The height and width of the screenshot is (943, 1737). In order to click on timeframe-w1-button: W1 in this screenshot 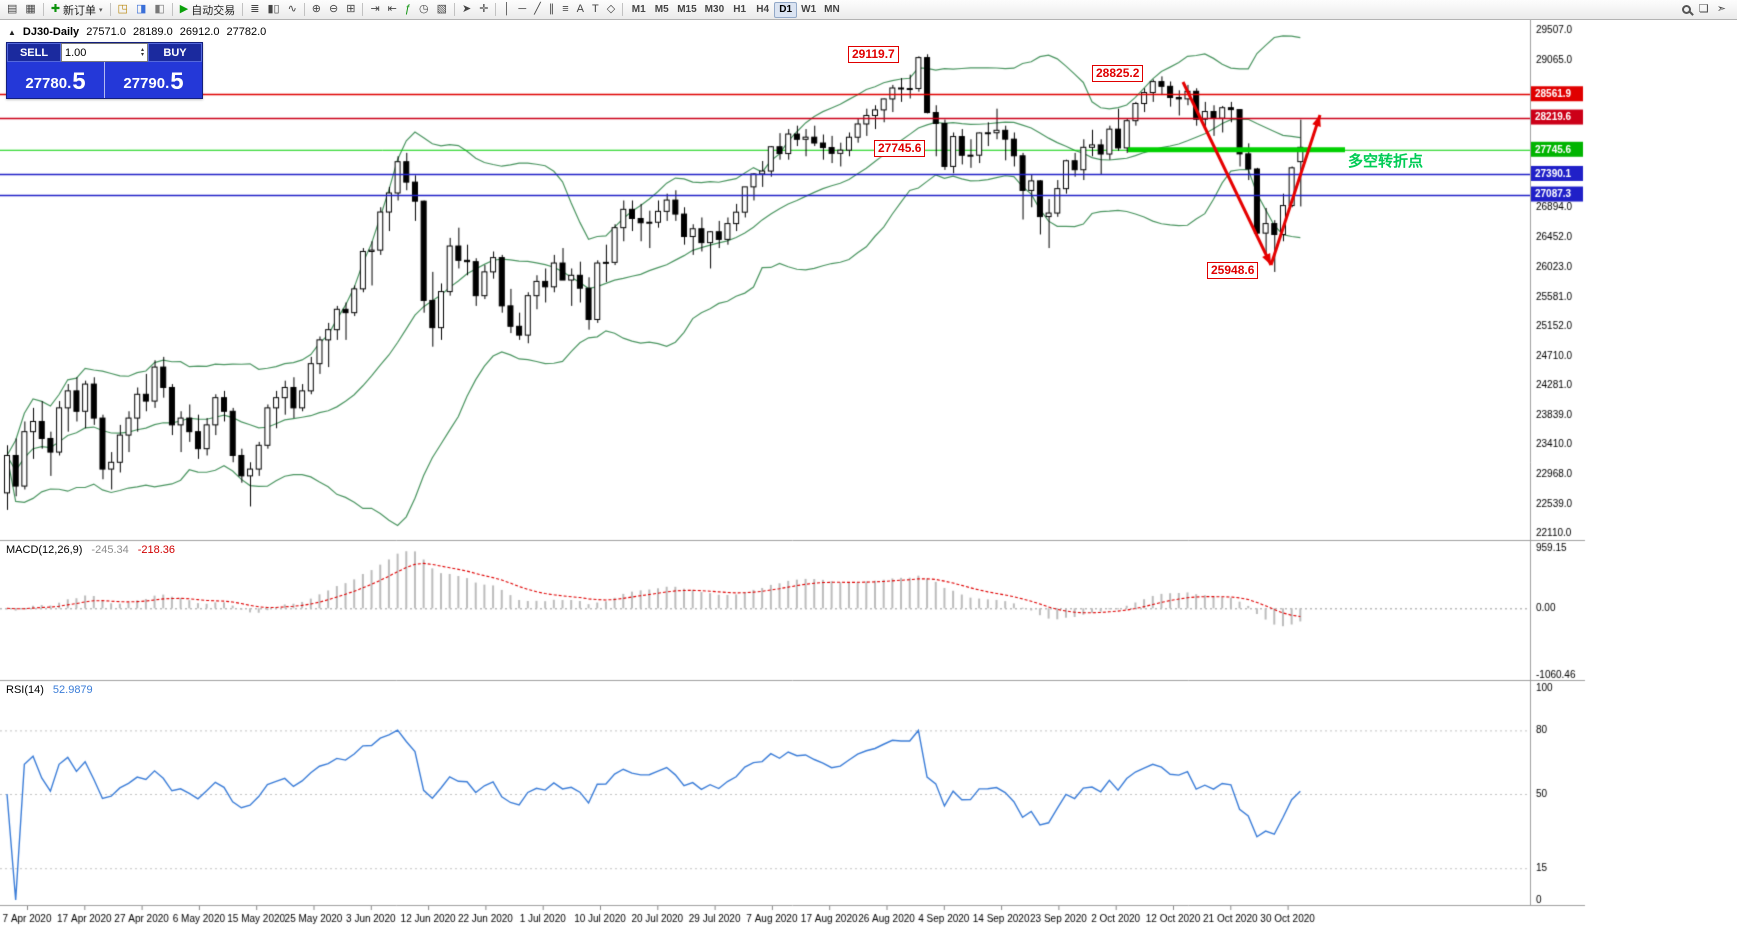, I will do `click(808, 10)`.